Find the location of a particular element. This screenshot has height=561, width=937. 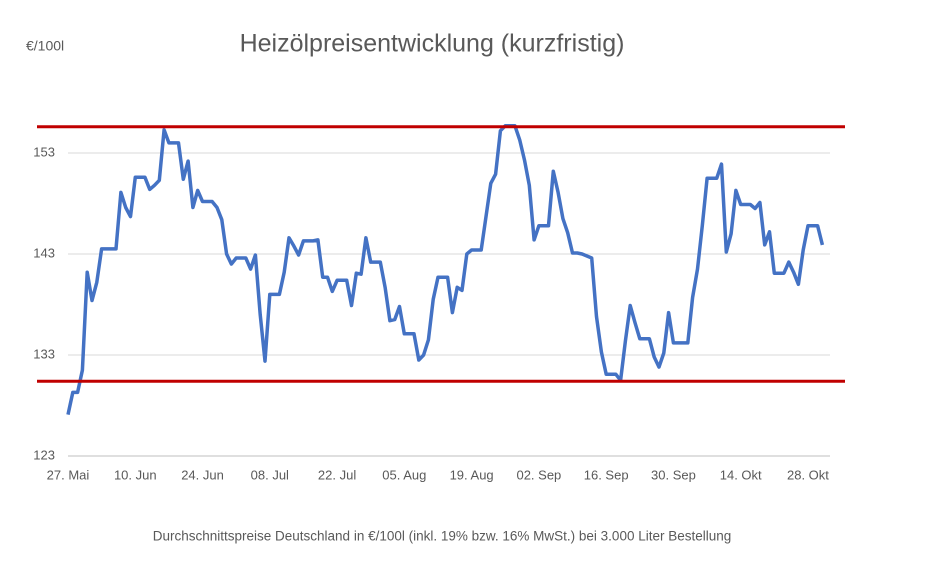

y-tick-label: 123 is located at coordinates (44, 454).